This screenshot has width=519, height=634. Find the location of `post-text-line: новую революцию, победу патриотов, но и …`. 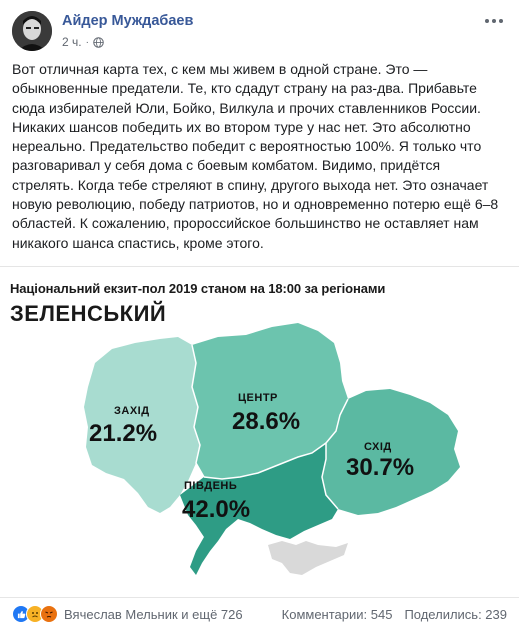

post-text-line: новую революцию, победу патриотов, но и … is located at coordinates (255, 204).